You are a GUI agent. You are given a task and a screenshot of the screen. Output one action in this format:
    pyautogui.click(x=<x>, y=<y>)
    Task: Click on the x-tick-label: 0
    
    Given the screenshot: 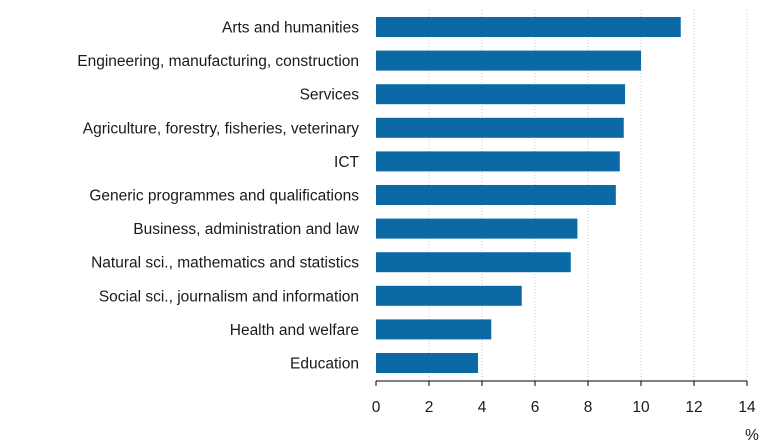 What is the action you would take?
    pyautogui.click(x=376, y=407)
    